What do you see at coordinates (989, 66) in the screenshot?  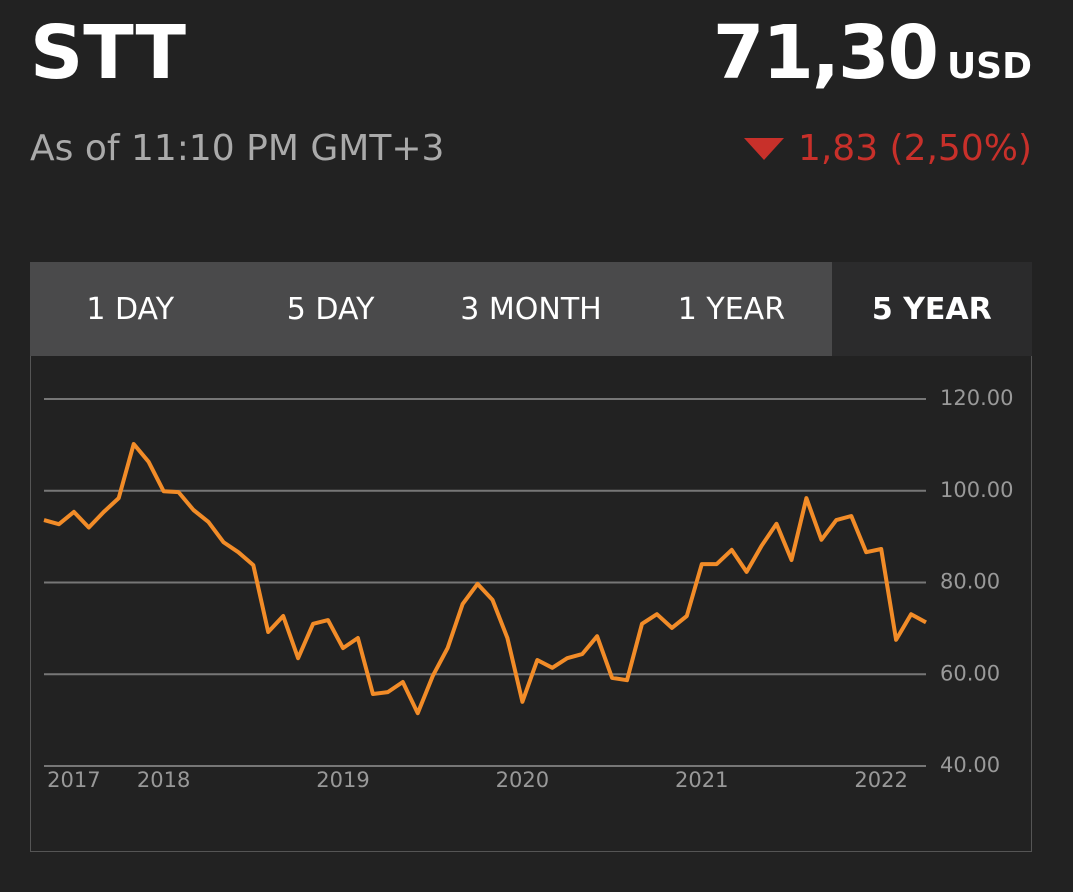 I see `currency: USD` at bounding box center [989, 66].